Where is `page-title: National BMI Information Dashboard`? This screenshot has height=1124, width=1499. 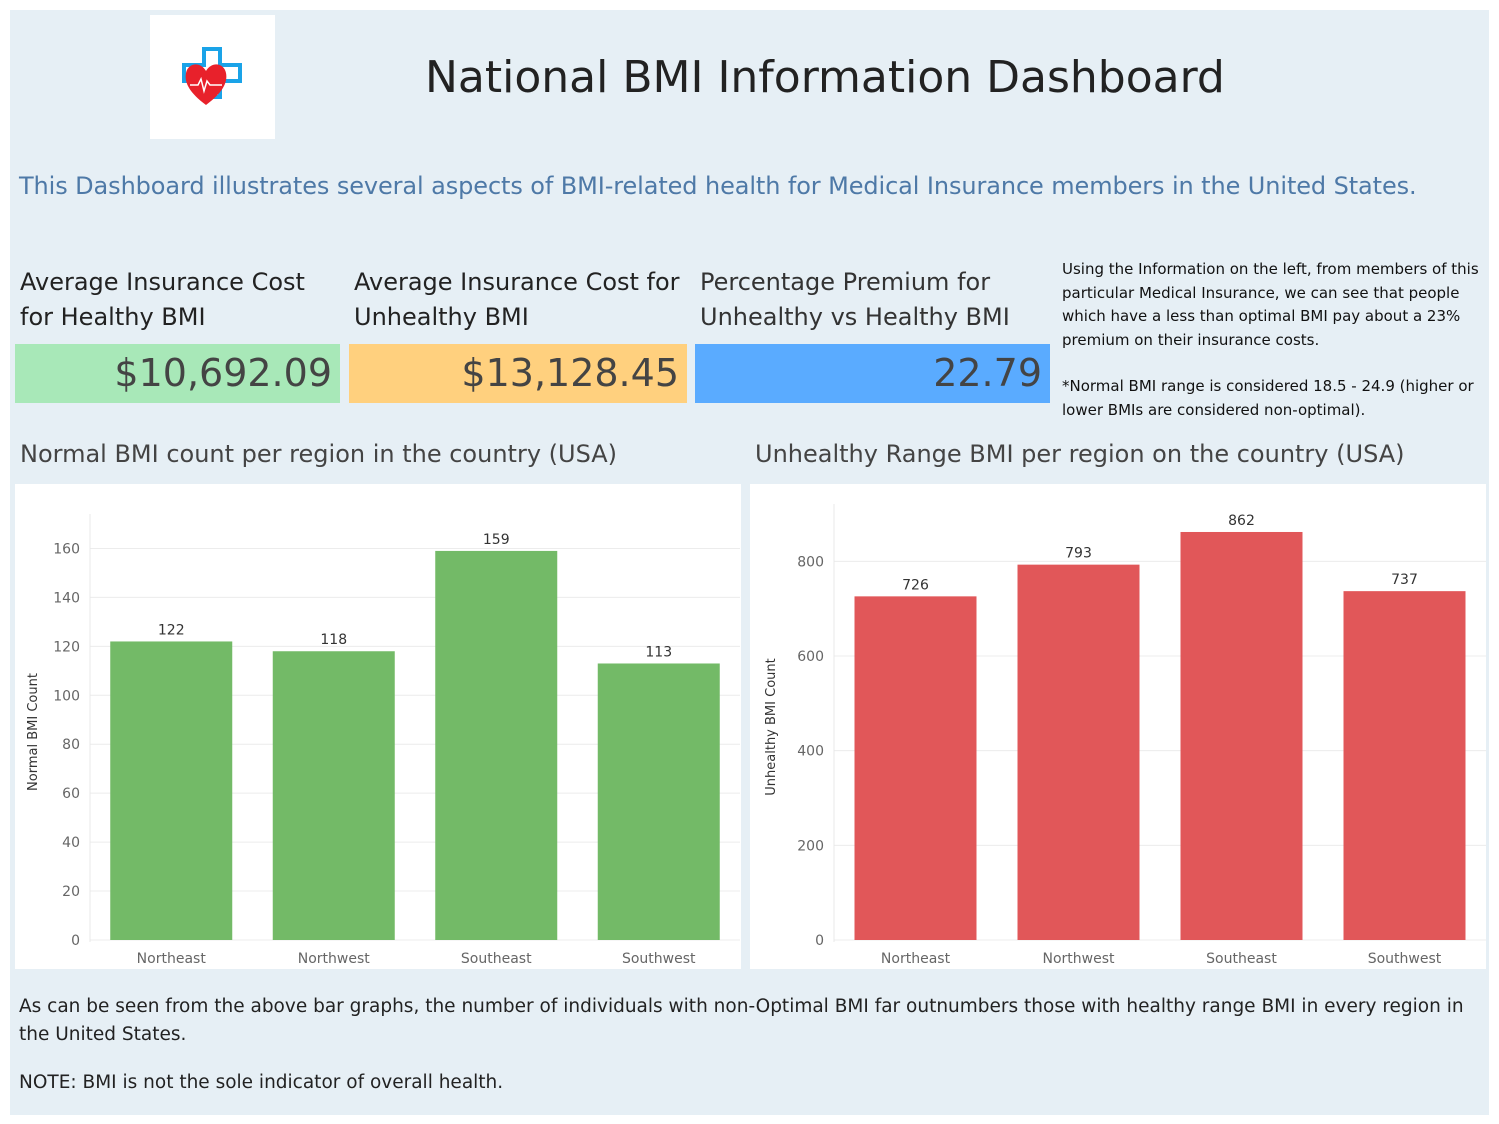 page-title: National BMI Information Dashboard is located at coordinates (825, 77).